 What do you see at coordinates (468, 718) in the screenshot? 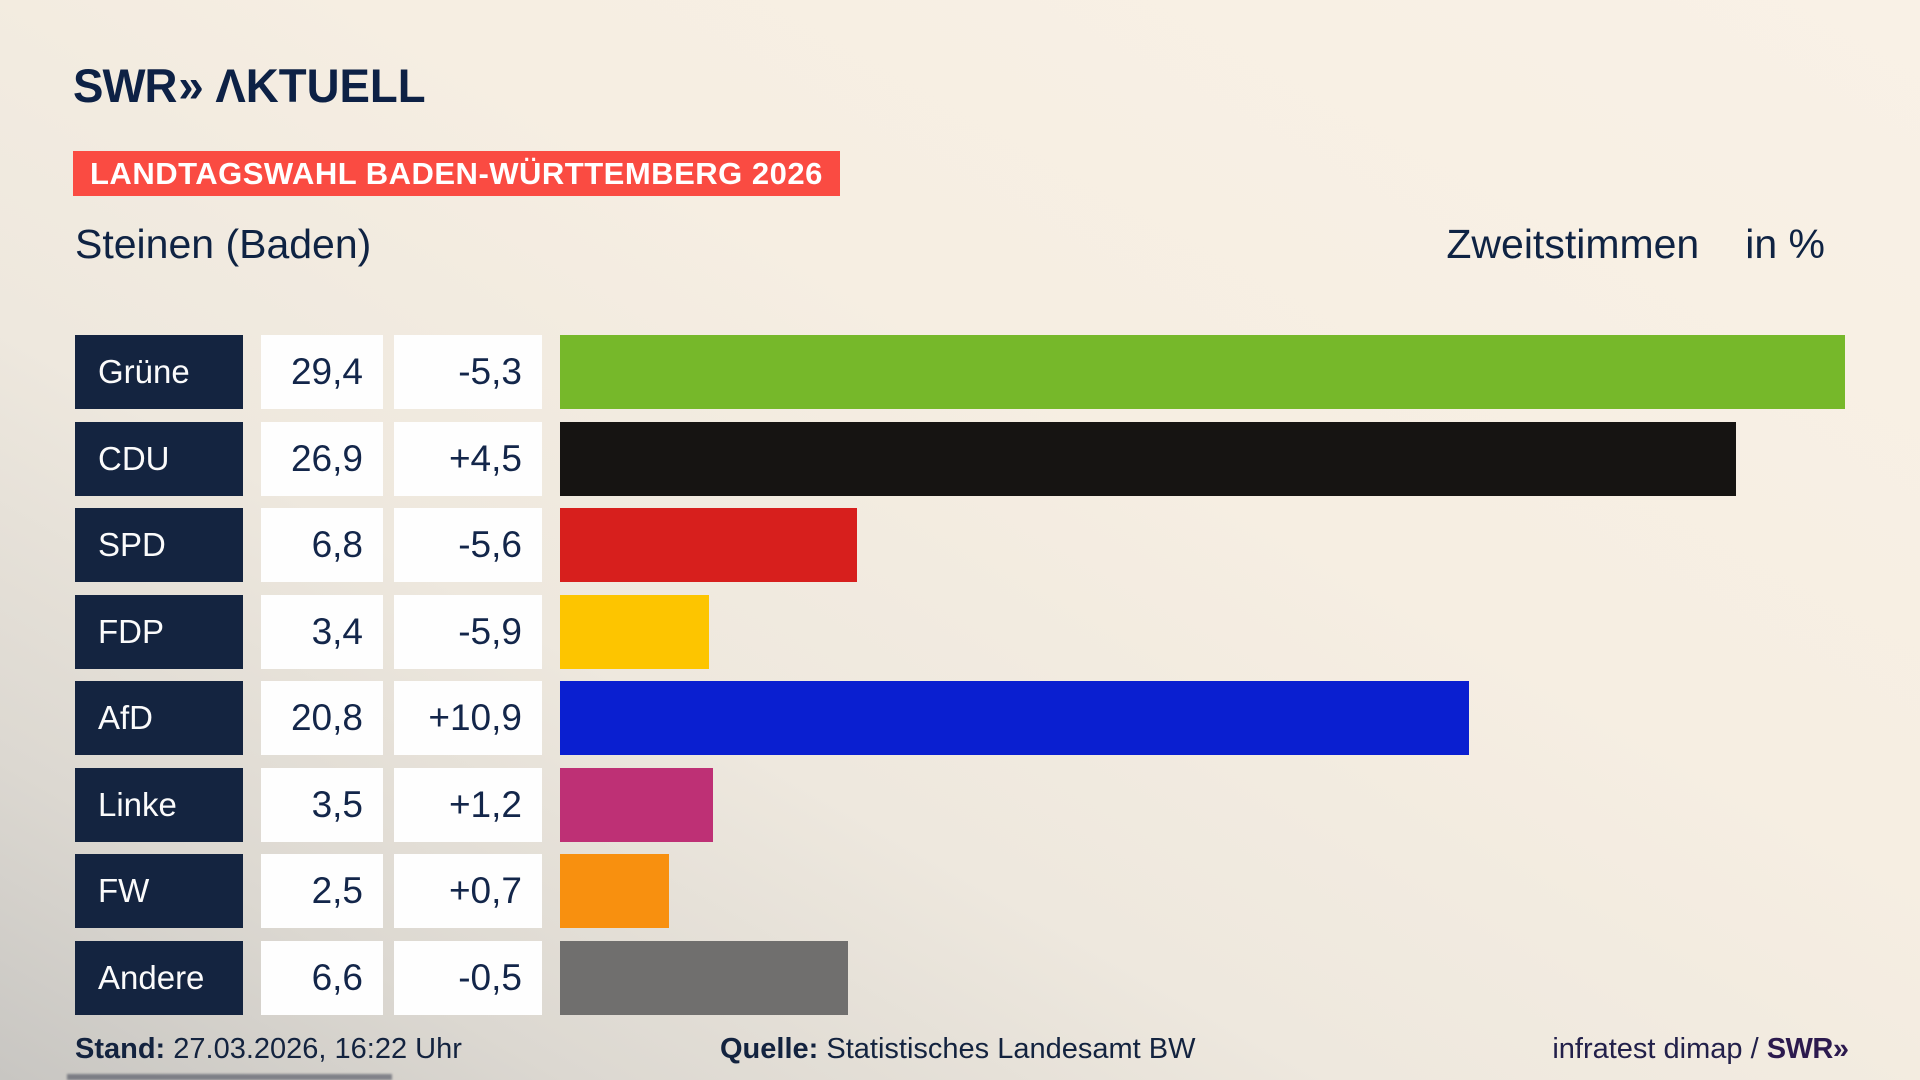
I see `party-change: +10,9` at bounding box center [468, 718].